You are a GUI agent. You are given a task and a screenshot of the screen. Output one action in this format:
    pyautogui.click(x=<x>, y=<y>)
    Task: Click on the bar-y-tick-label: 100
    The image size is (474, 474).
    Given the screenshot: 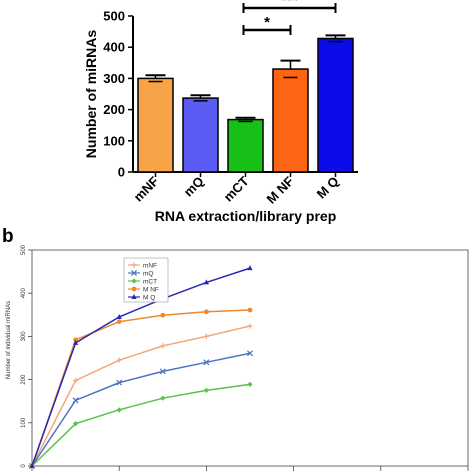 What is the action you would take?
    pyautogui.click(x=114, y=140)
    